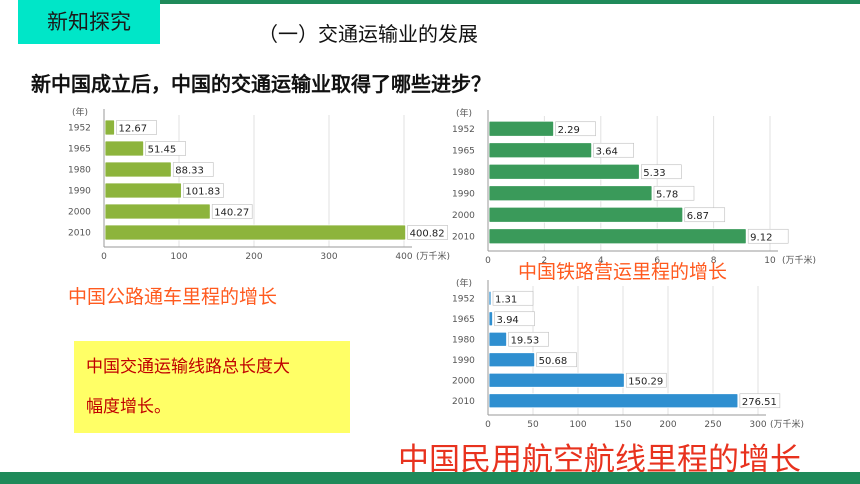  Describe the element at coordinates (403, 257) in the screenshot. I see `road-x-tick-label: 400` at that location.